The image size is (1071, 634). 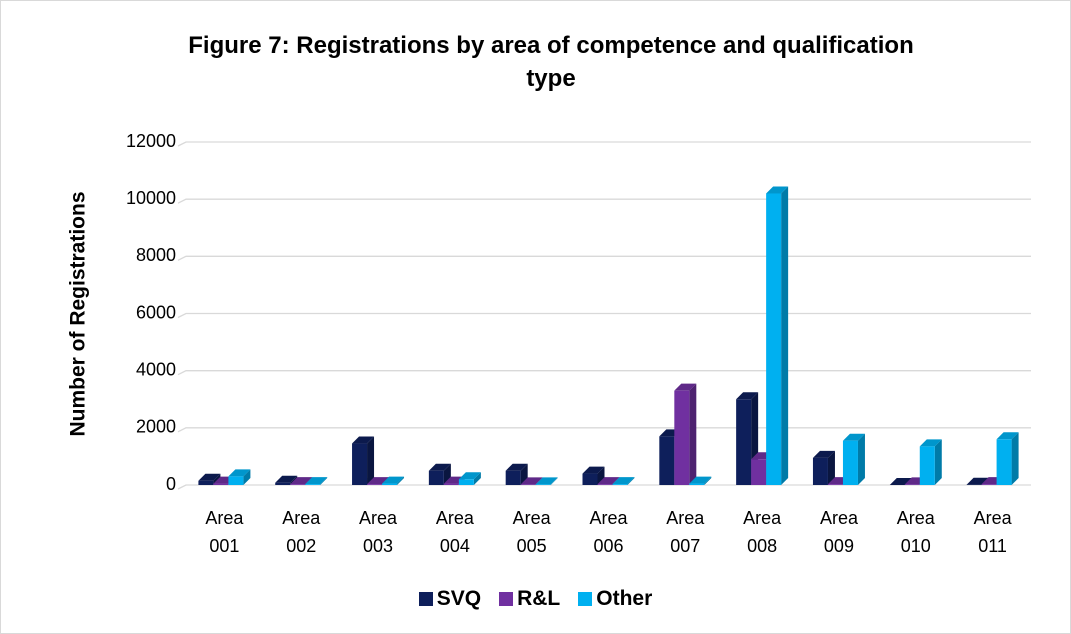 What do you see at coordinates (378, 532) in the screenshot?
I see `x-tick-label: Area 003` at bounding box center [378, 532].